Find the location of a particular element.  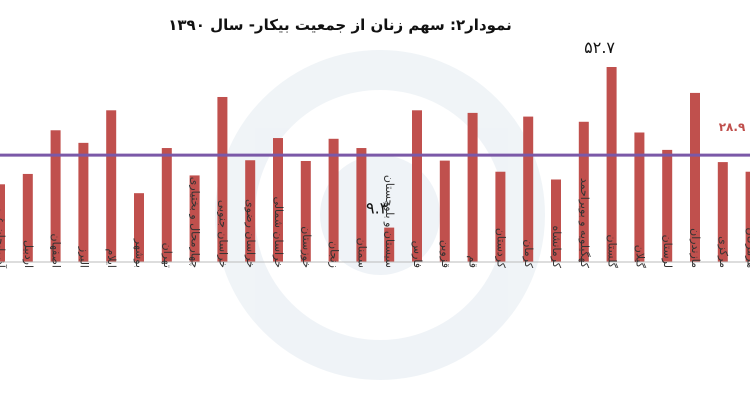

x-tick-label: اصفهان is located at coordinates (56, 251).